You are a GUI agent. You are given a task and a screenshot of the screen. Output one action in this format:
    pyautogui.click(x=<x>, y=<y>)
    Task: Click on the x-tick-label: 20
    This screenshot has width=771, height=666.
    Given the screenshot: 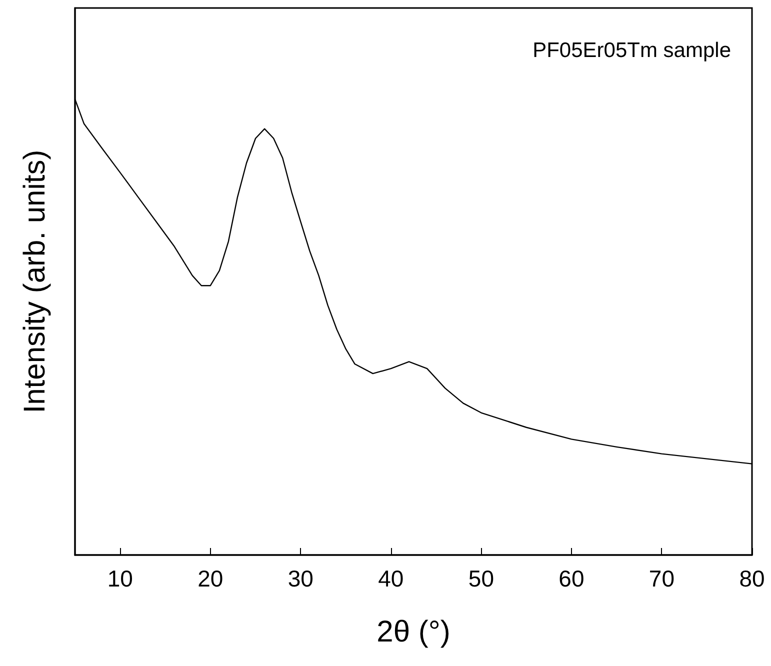 What is the action you would take?
    pyautogui.click(x=211, y=579)
    